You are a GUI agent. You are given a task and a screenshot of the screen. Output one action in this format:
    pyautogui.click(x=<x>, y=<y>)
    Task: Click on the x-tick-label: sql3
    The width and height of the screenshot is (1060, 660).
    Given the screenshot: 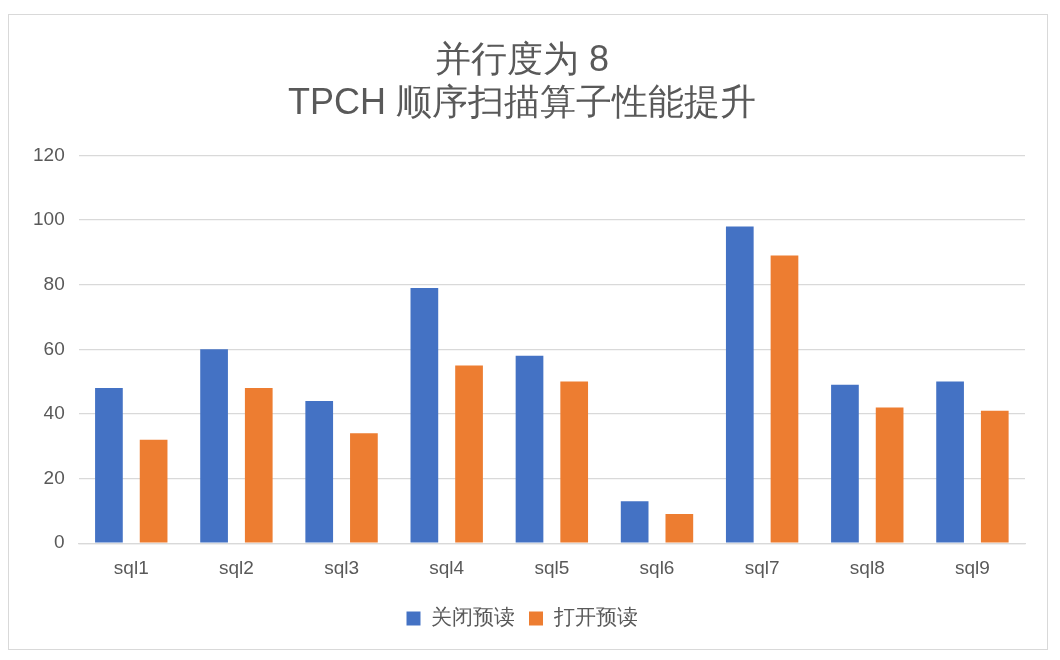 What is the action you would take?
    pyautogui.click(x=341, y=567)
    